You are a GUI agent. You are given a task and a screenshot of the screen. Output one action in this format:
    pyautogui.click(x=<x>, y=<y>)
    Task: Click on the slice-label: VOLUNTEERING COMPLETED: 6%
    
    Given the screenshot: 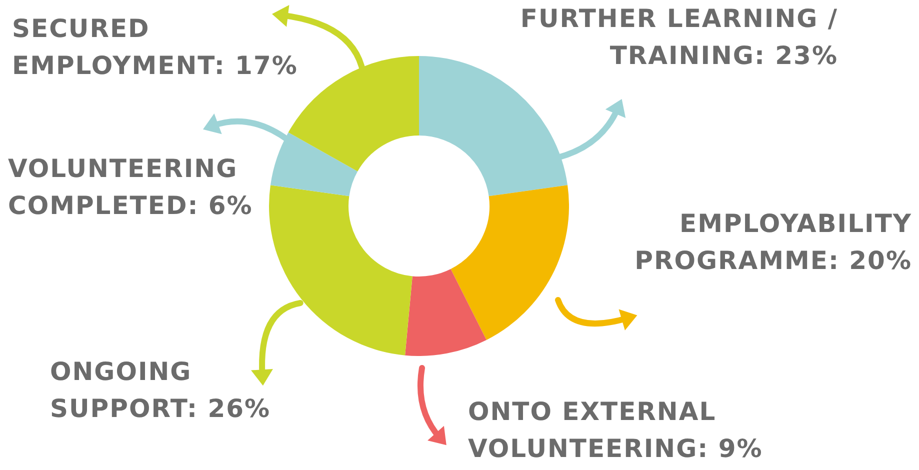 What is the action you would take?
    pyautogui.click(x=131, y=187)
    